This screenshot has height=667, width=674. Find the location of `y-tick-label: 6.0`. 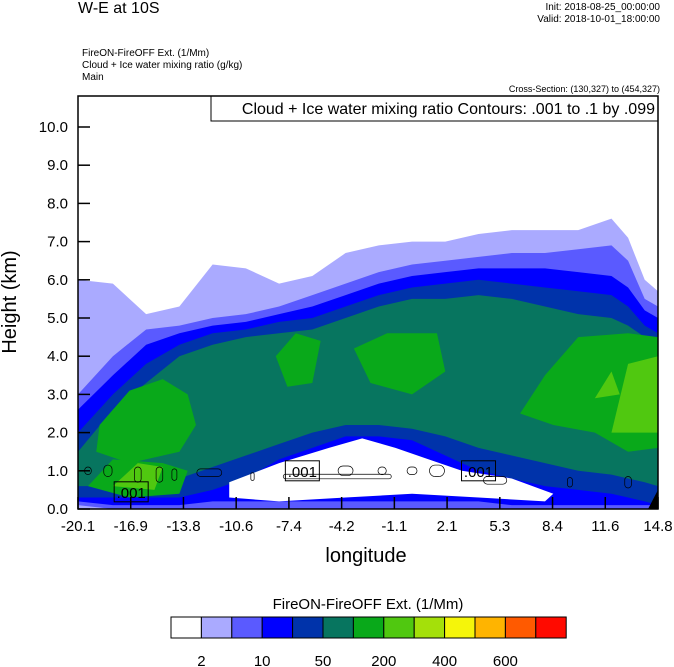

y-tick-label: 6.0 is located at coordinates (57, 280).